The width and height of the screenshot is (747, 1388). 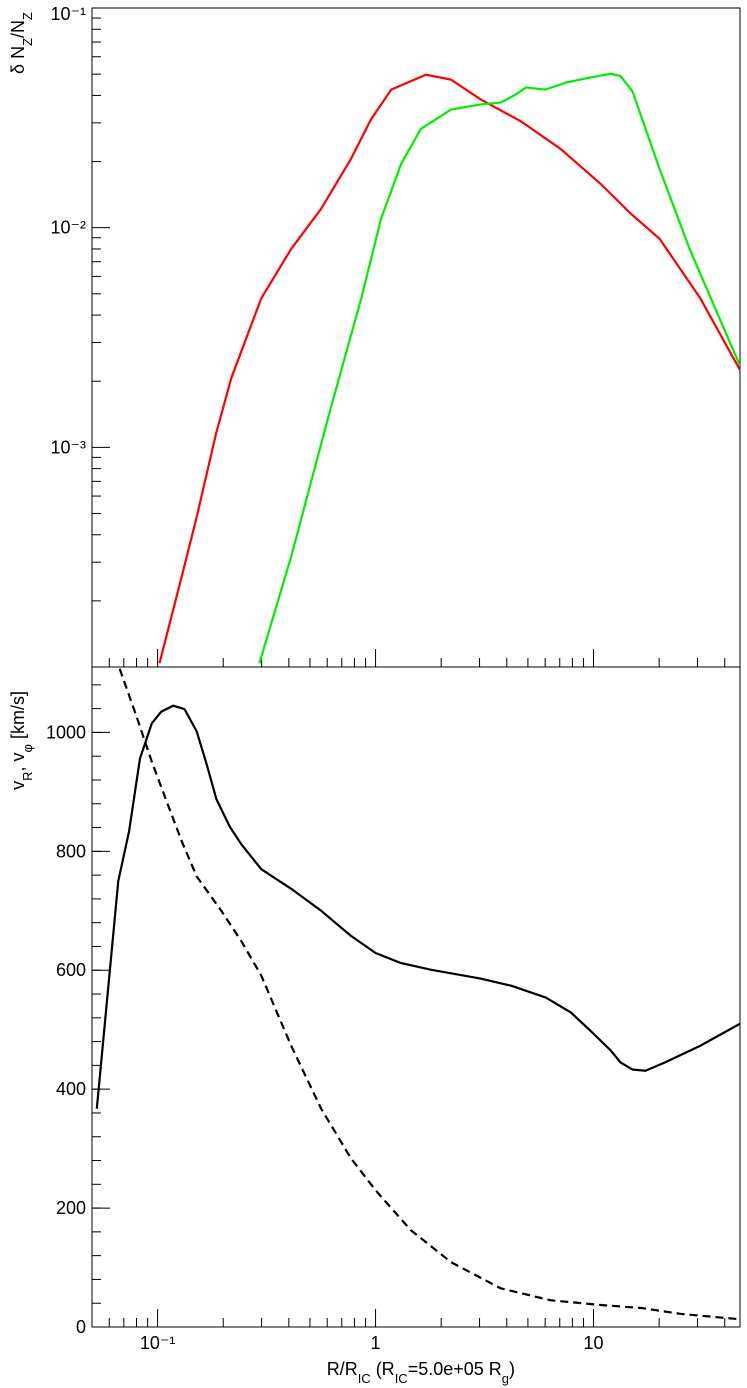 I want to click on y-tick-label: 10⁻², so click(x=68, y=228).